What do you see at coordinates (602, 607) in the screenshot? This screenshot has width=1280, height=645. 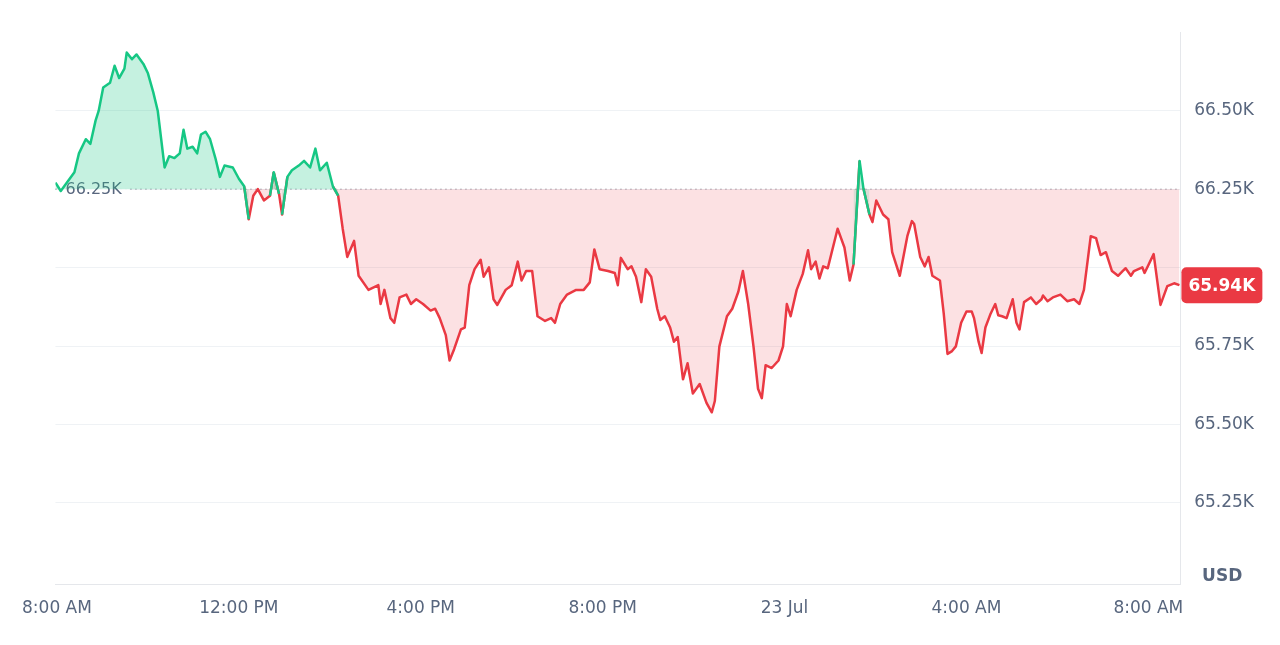 I see `x-tick-label: 8:00 PM` at bounding box center [602, 607].